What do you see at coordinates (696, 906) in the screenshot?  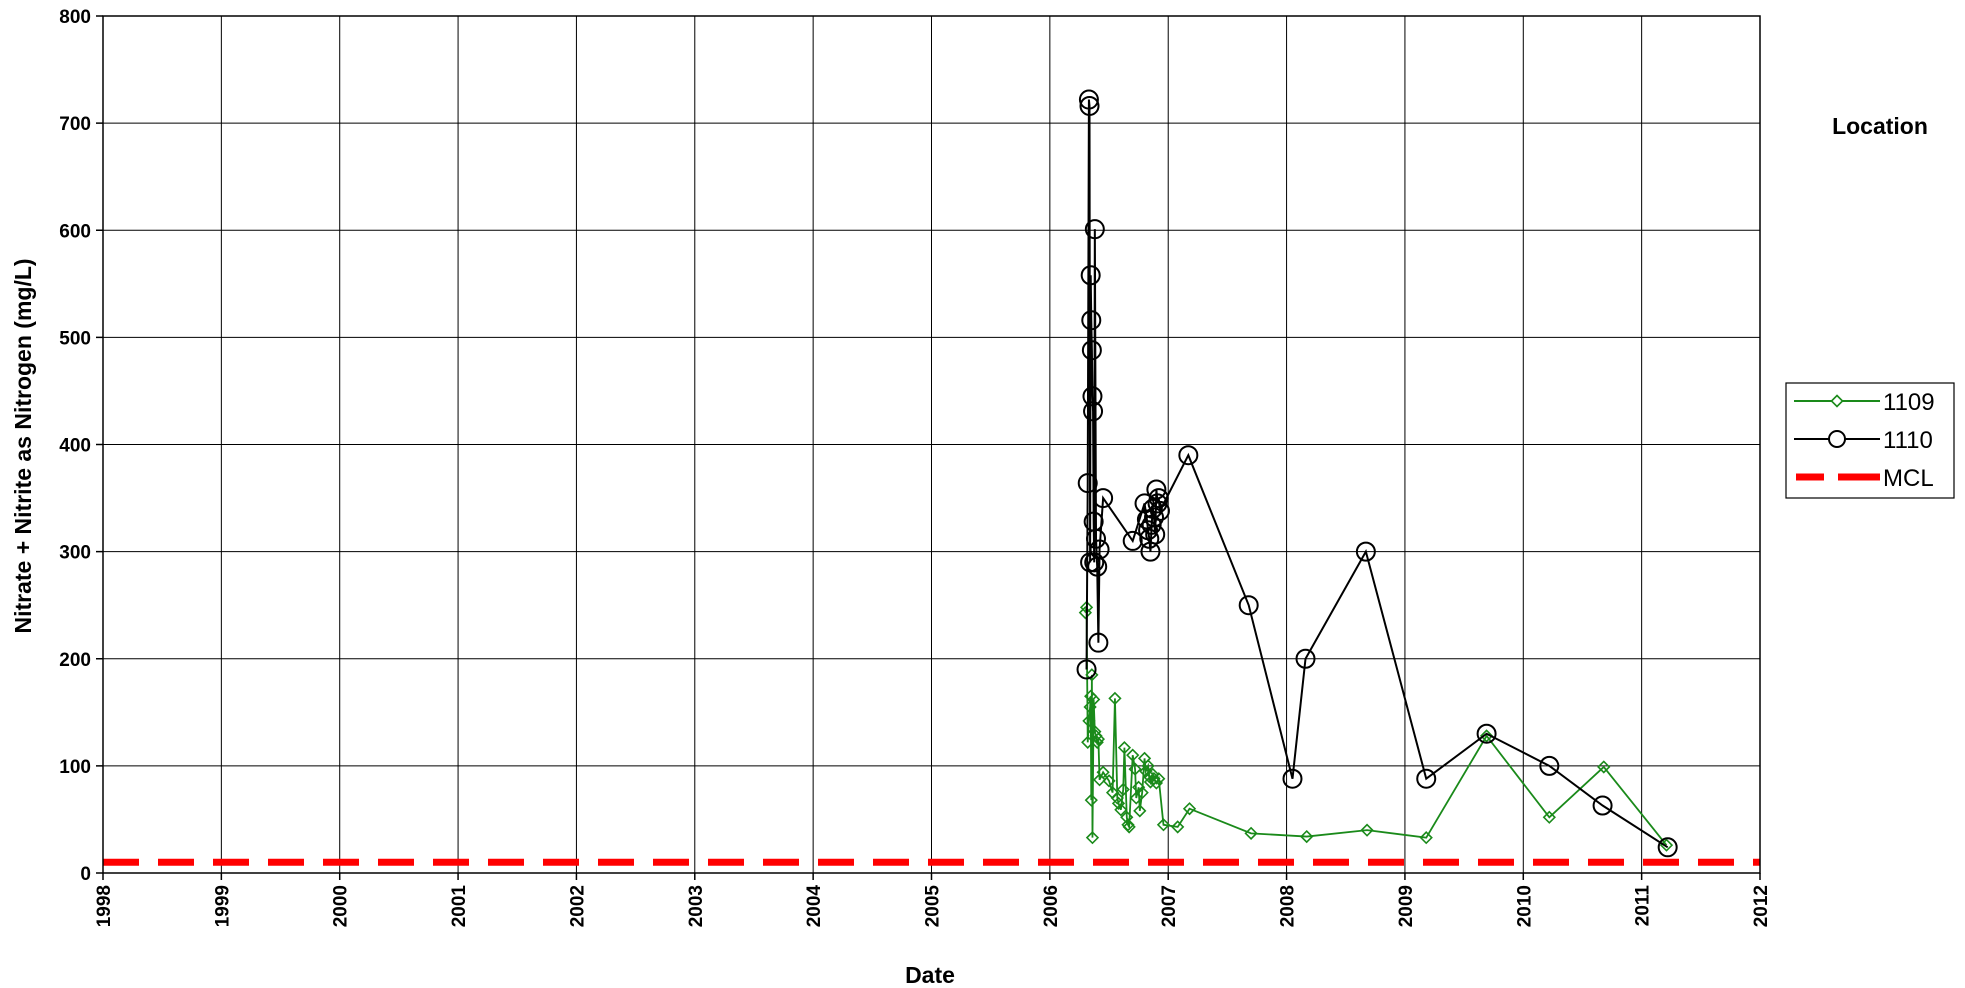 I see `x-tick-label: 2003` at bounding box center [696, 906].